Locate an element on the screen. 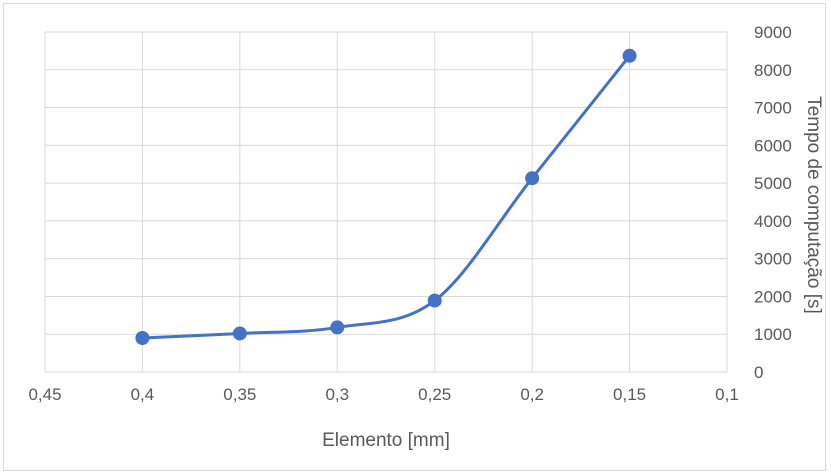 The height and width of the screenshot is (476, 831). y-tick-label: 1000 is located at coordinates (773, 334).